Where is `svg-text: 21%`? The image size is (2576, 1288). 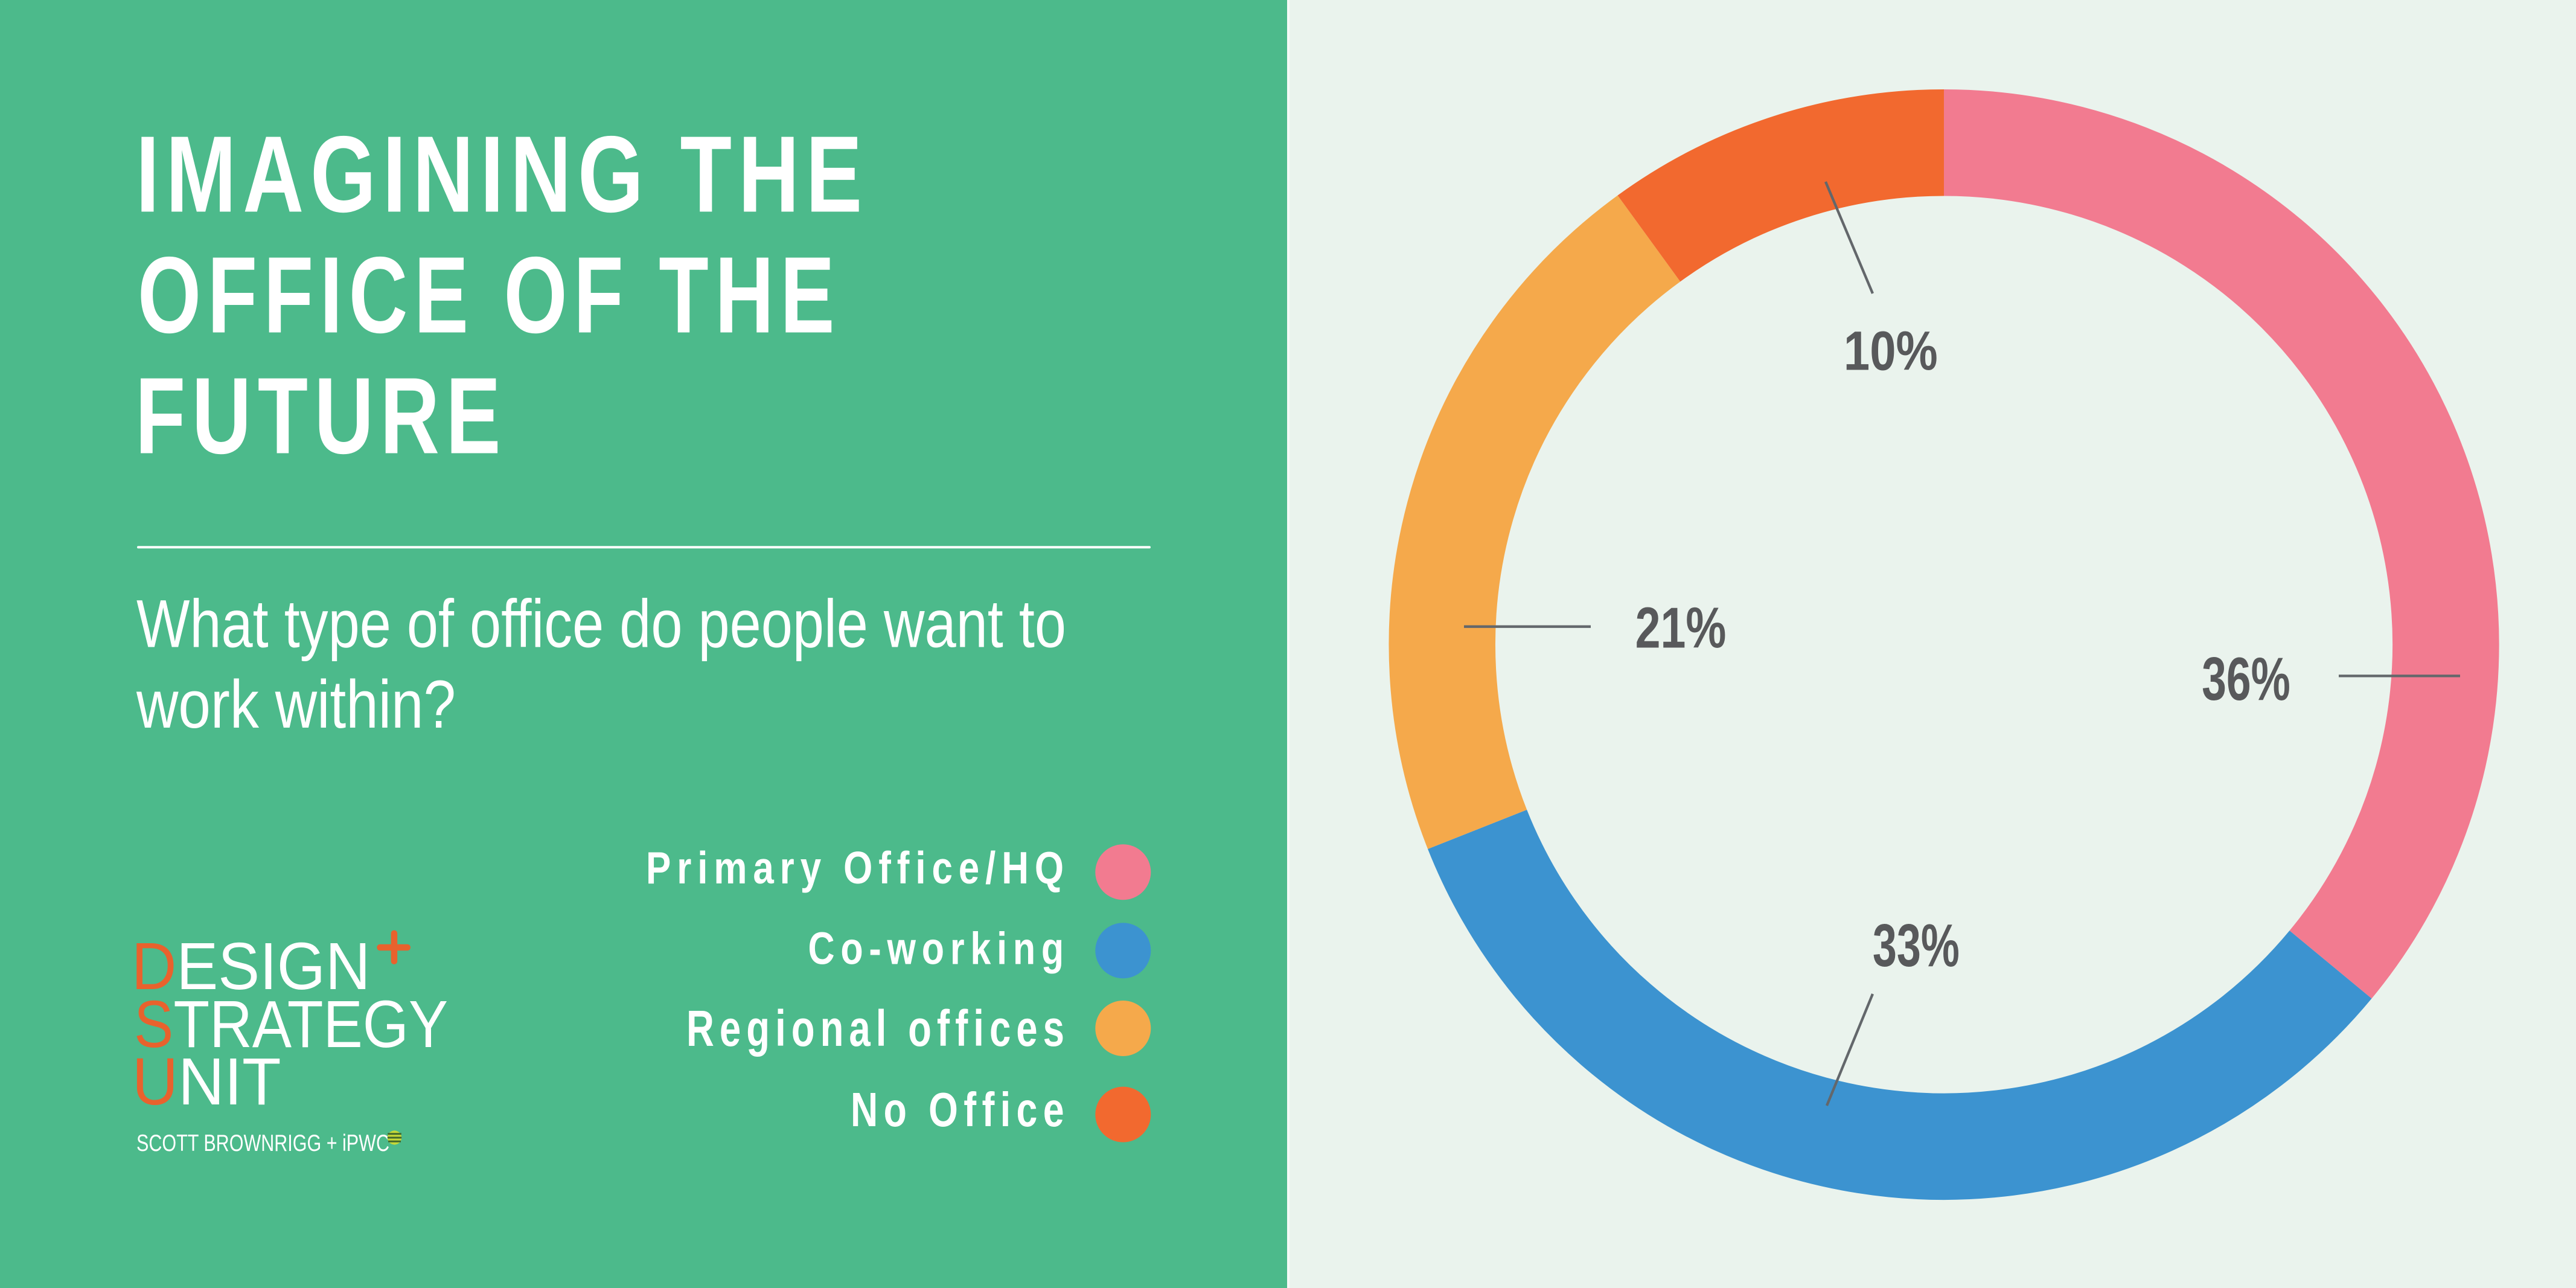
svg-text: 21% is located at coordinates (1681, 628).